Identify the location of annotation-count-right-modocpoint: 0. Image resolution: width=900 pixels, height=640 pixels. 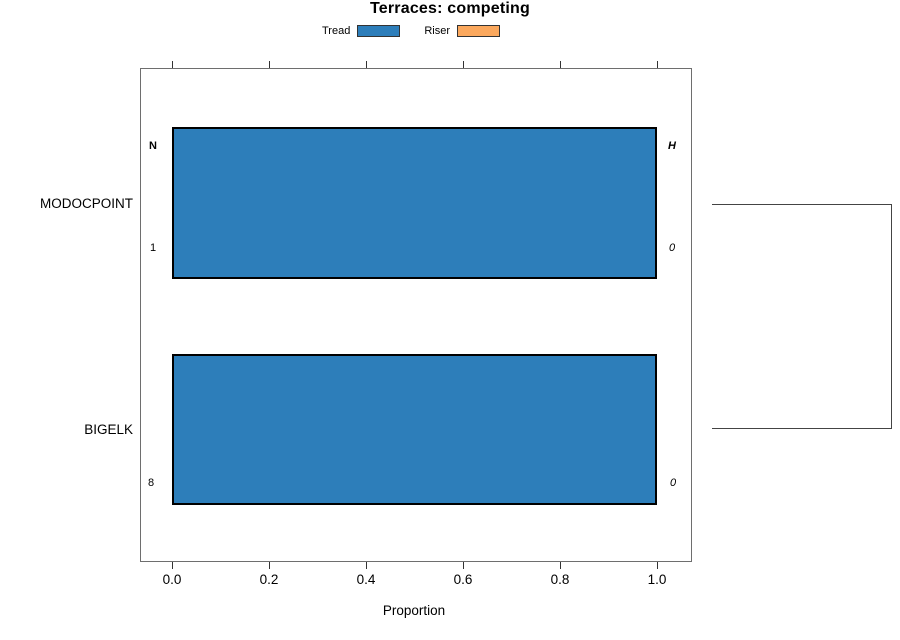
(672, 248).